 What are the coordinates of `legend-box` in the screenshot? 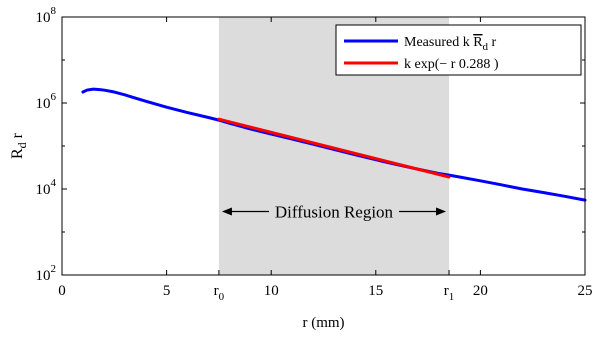 It's located at (458, 50).